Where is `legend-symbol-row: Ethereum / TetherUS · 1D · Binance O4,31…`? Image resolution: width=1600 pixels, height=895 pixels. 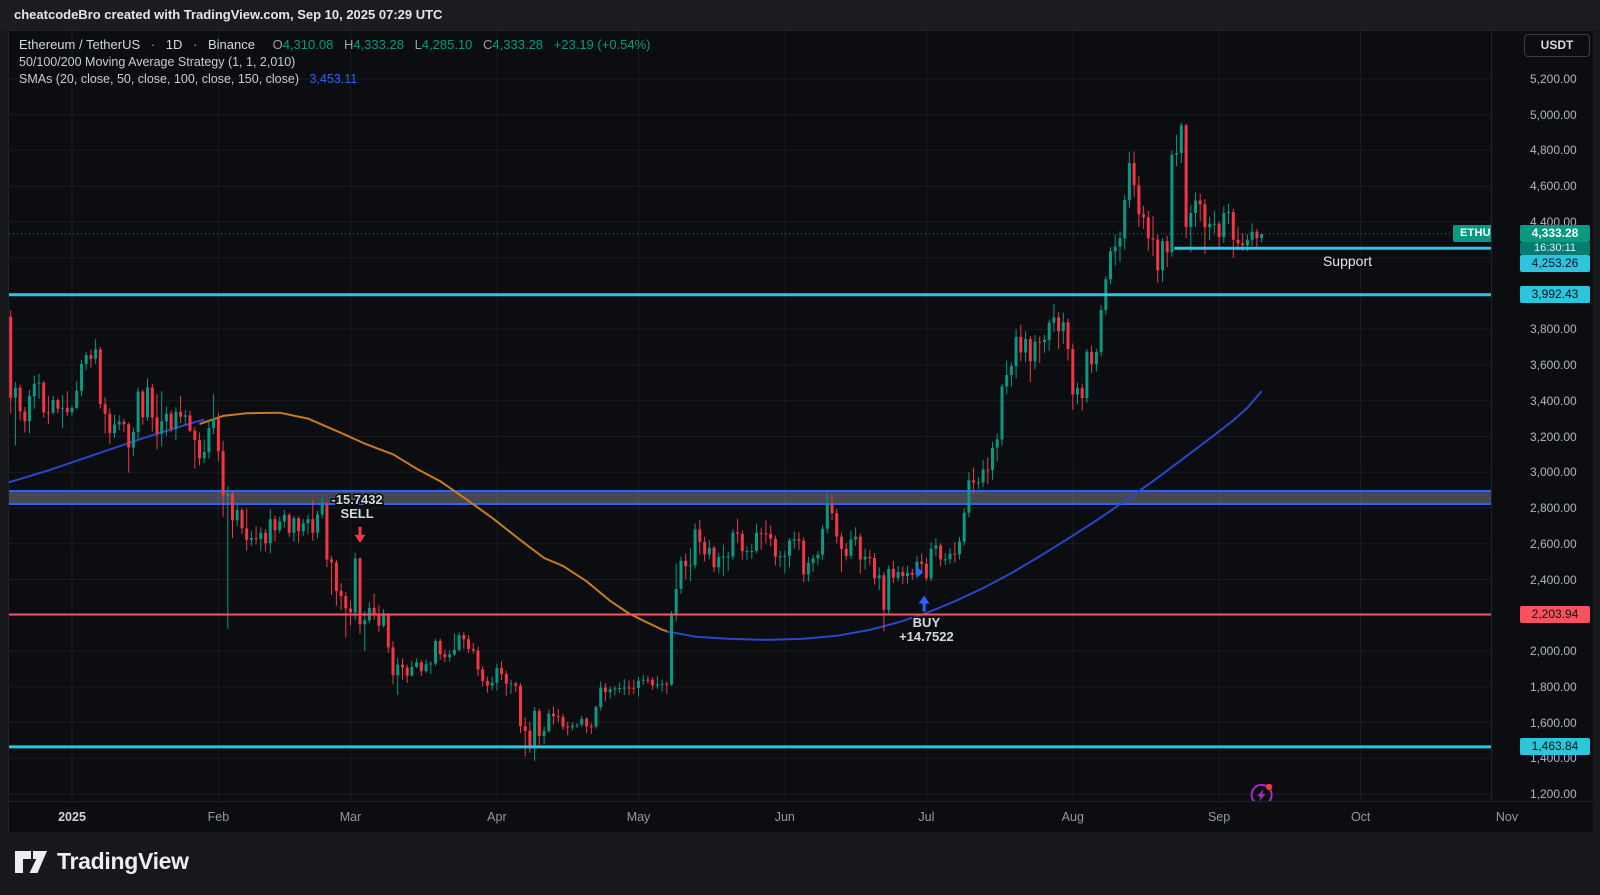 legend-symbol-row: Ethereum / TetherUS · 1D · Binance O4,31… is located at coordinates (335, 44).